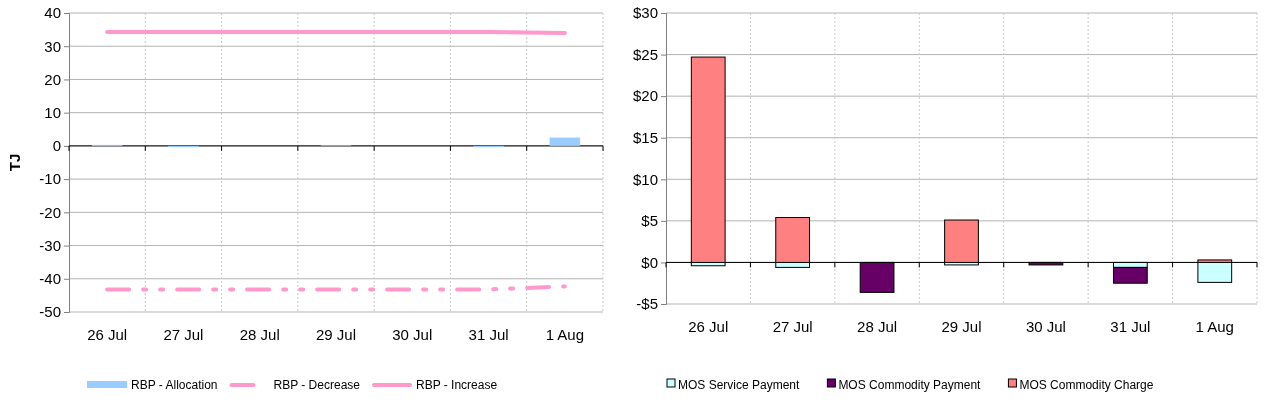 This screenshot has width=1265, height=403. What do you see at coordinates (50, 312) in the screenshot?
I see `y-tick-label: -50` at bounding box center [50, 312].